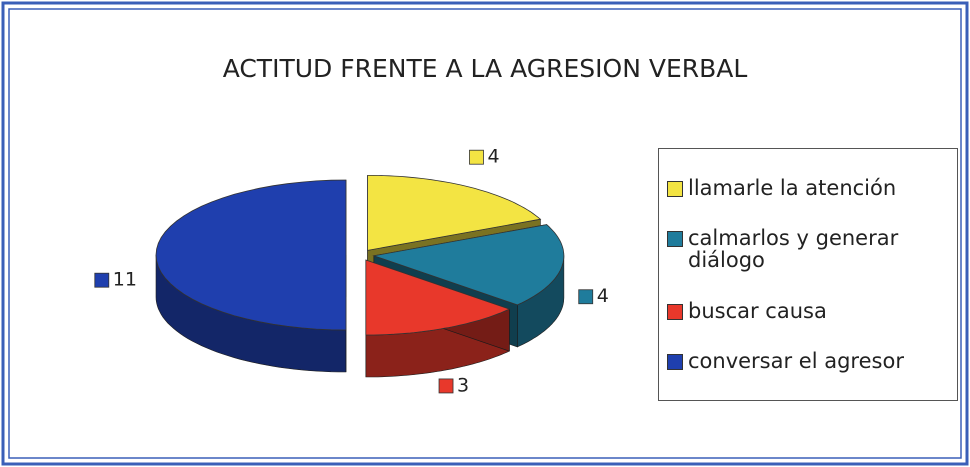  I want to click on chart-title: ACTITUD FRENTE A LA AGRESION VERBAL, so click(485, 68).